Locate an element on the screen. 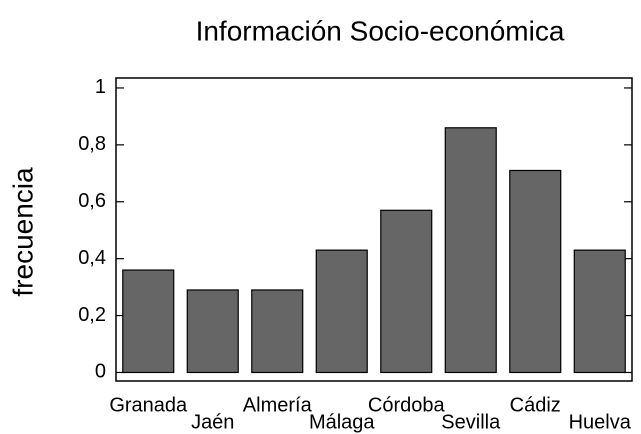 This screenshot has width=641, height=434. y-tick-label: 0,6 is located at coordinates (92, 201).